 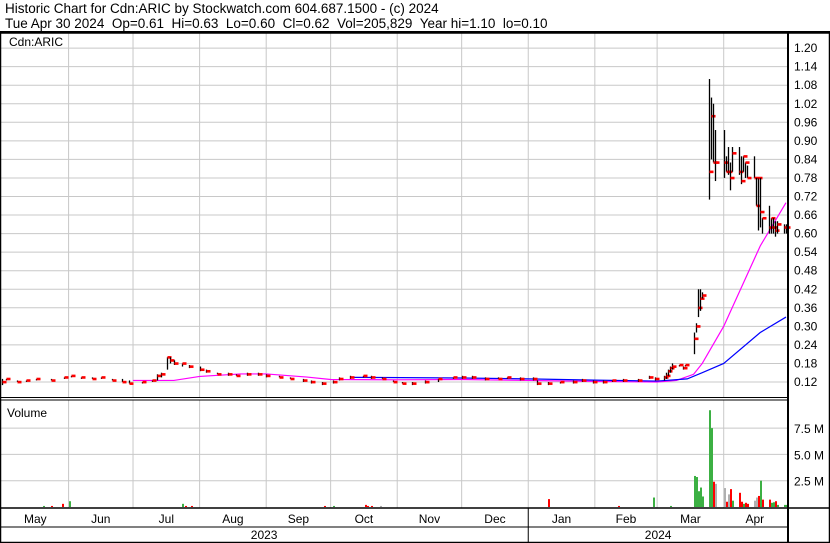 I want to click on price-tick-label: 0.30, so click(x=806, y=326).